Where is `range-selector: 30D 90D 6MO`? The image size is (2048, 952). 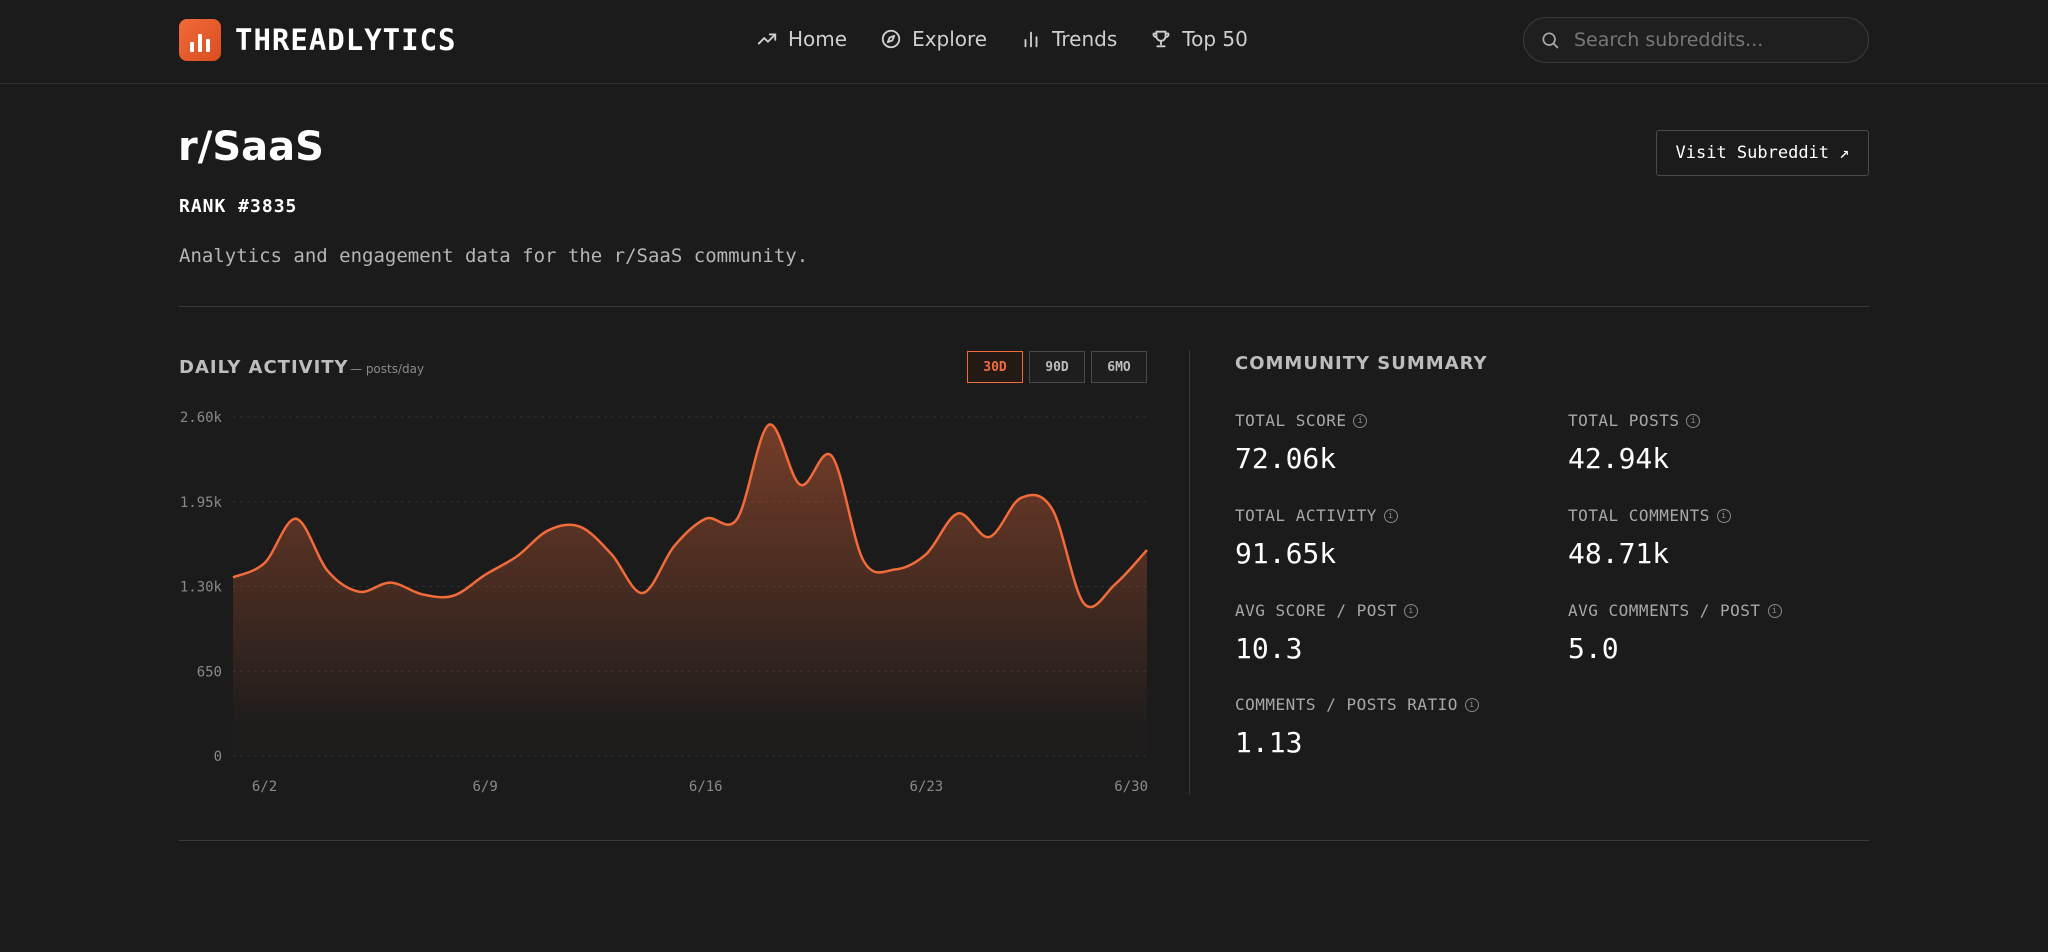 range-selector: 30D 90D 6MO is located at coordinates (1060, 367).